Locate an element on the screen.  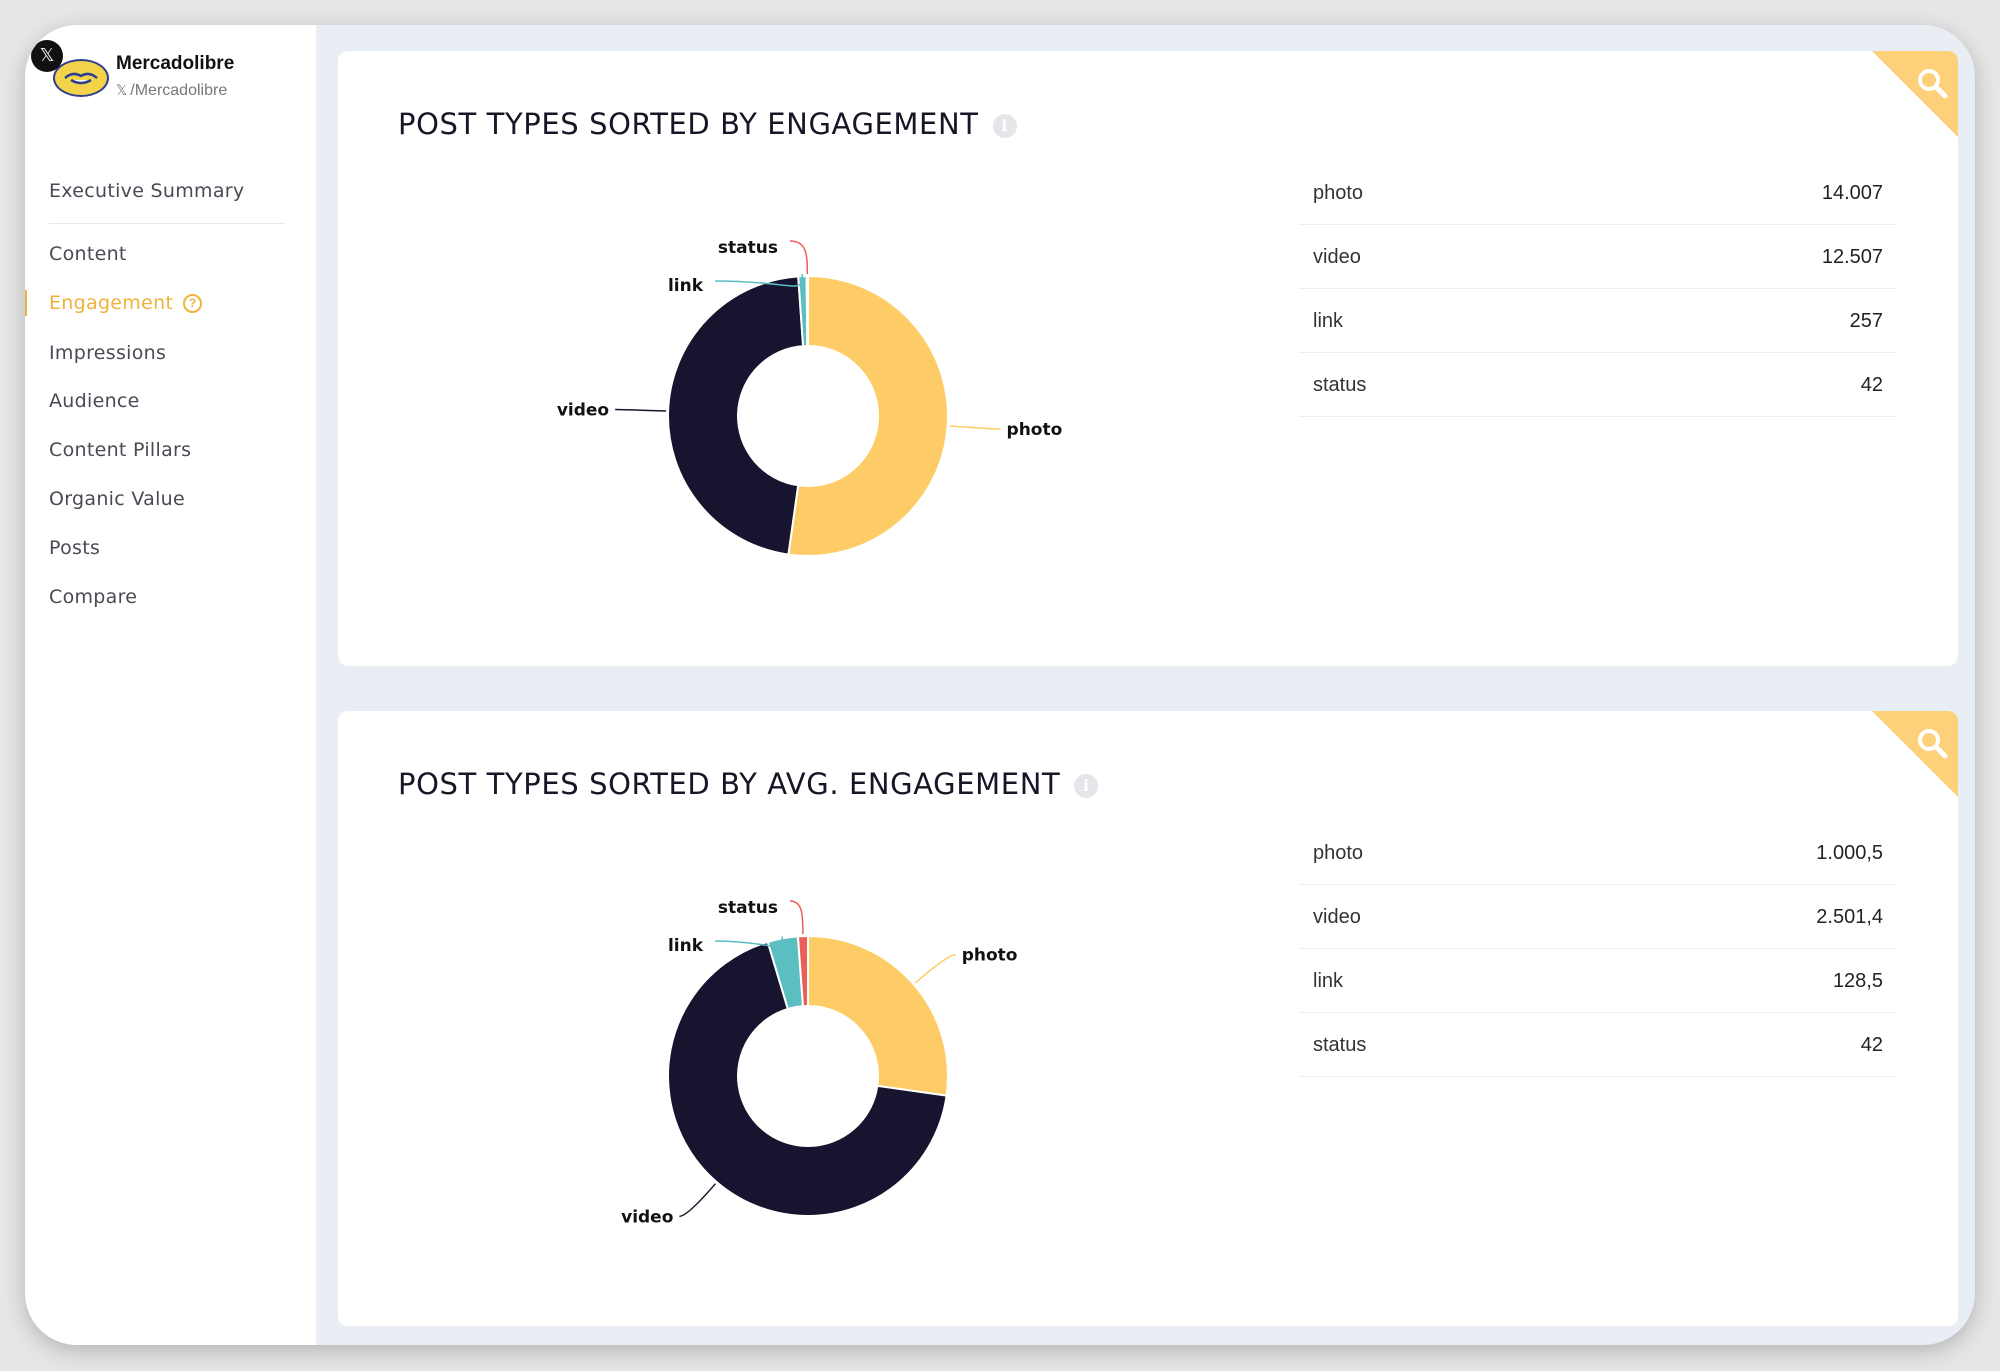
active-indicator is located at coordinates (26, 303).